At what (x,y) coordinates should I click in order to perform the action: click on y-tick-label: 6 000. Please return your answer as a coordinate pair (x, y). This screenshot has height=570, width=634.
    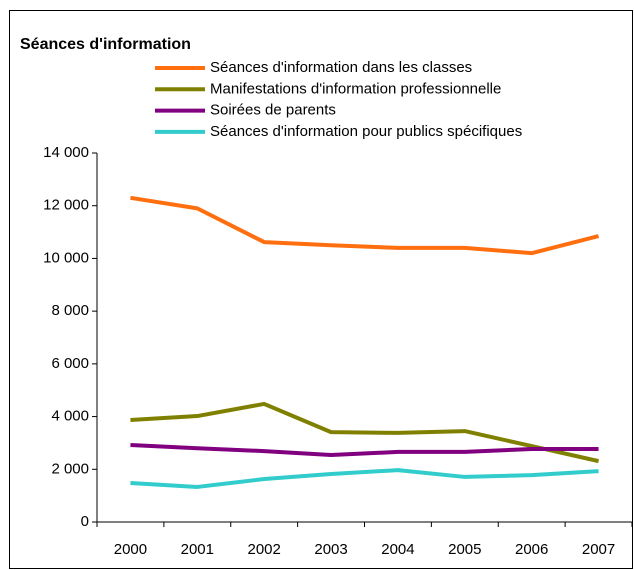
    Looking at the image, I should click on (70, 363).